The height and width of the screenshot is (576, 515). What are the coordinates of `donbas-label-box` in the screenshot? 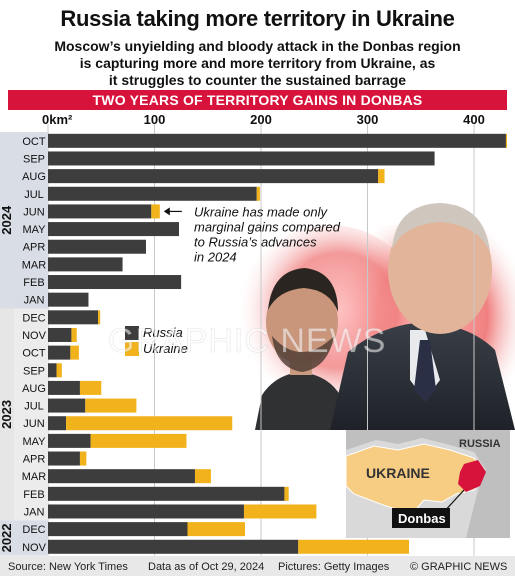 It's located at (421, 518).